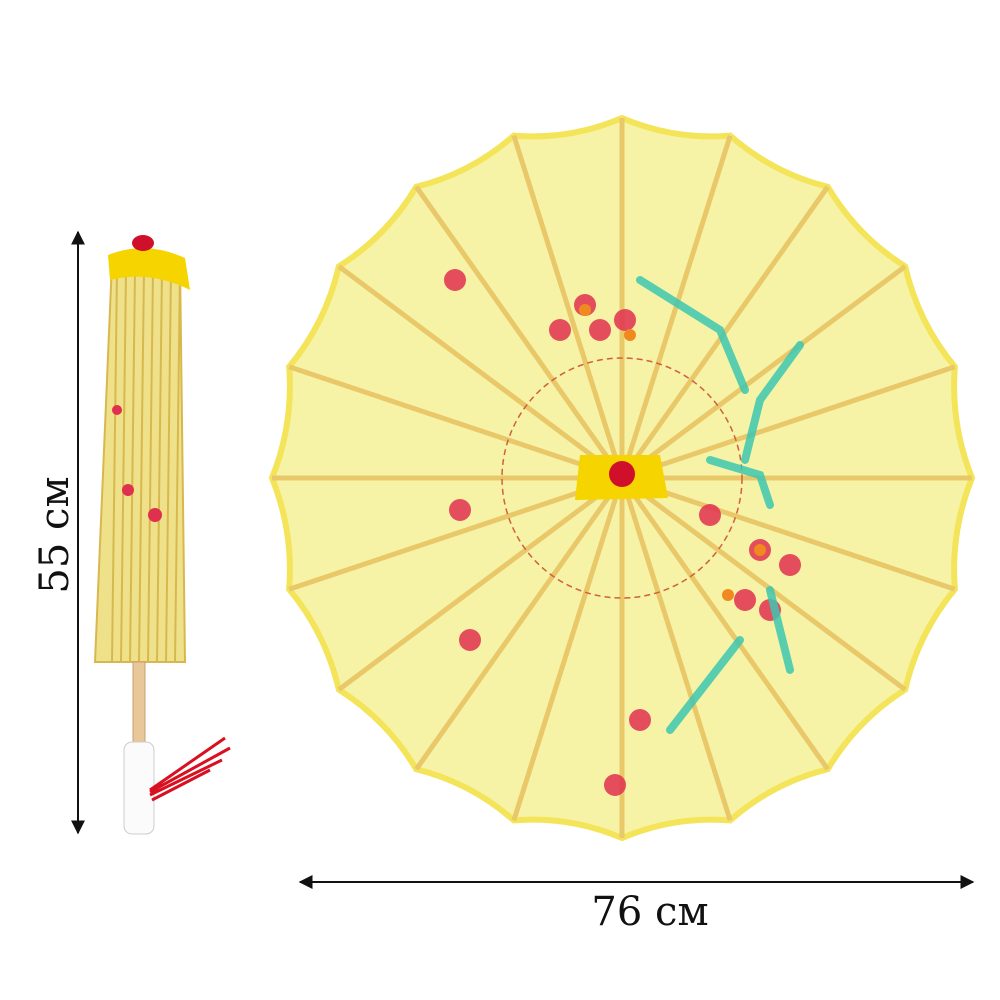  I want to click on inner-thread-ring, so click(622, 478).